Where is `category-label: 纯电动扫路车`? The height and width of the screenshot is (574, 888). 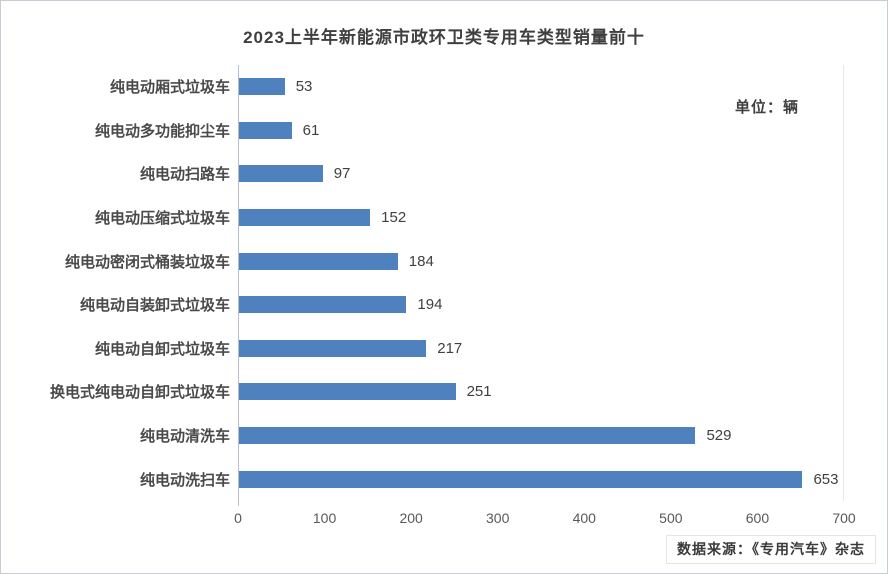
category-label: 纯电动扫路车 is located at coordinates (184, 175).